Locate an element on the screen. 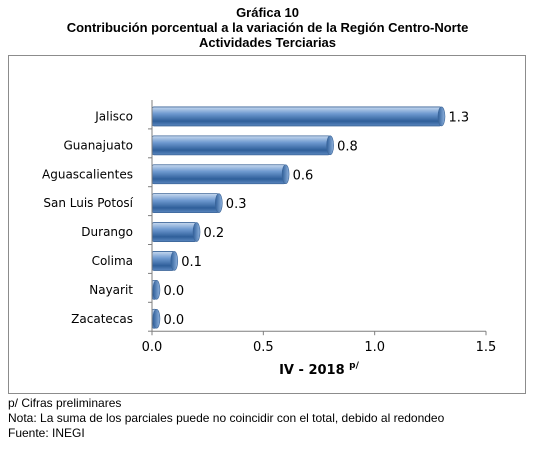  category-label: San Luis Potosí is located at coordinates (88, 203).